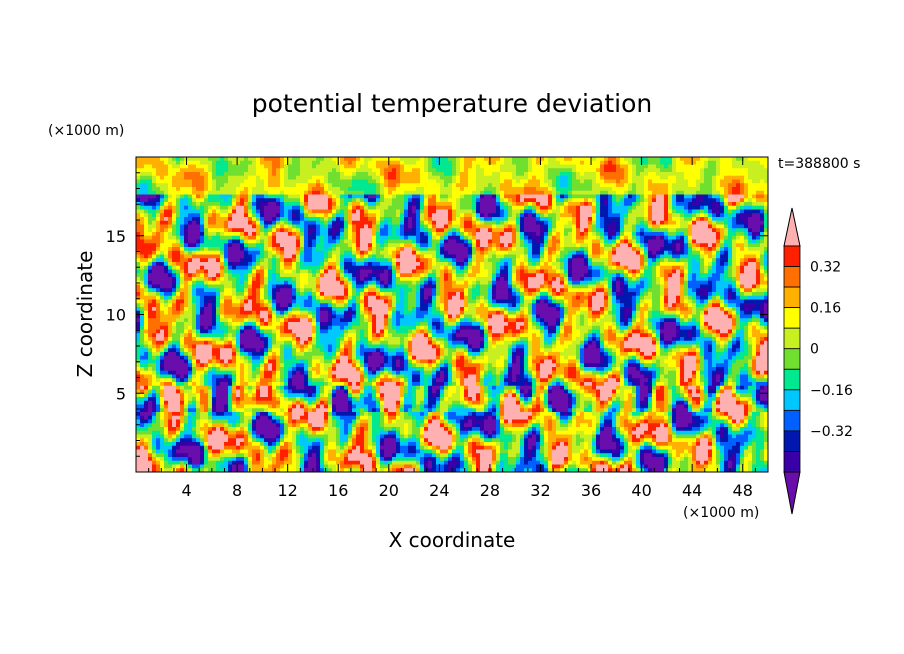 This screenshot has width=904, height=654. I want to click on chart-title: potential temperature deviation, so click(452, 103).